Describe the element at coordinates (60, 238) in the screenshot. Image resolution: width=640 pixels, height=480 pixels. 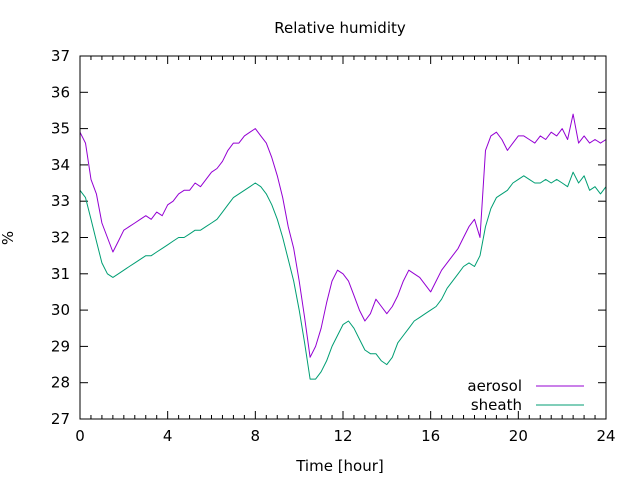
I see `y-tick-label: 32` at that location.